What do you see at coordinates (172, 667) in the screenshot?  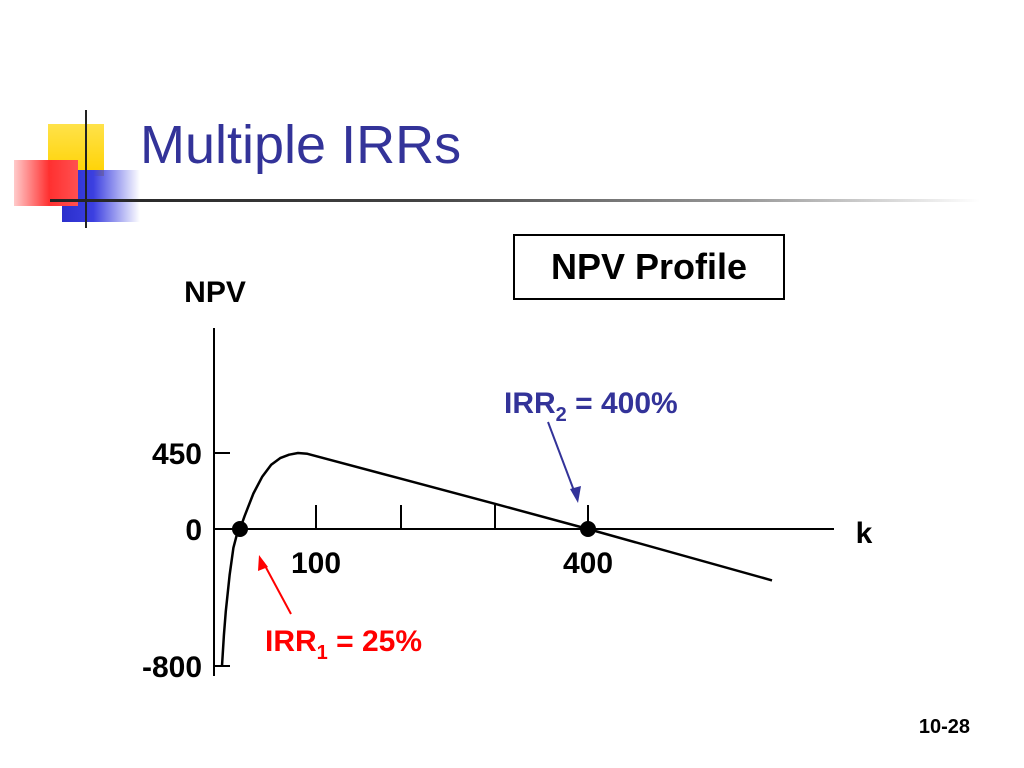 I see `y-tick-label-2: -800` at bounding box center [172, 667].